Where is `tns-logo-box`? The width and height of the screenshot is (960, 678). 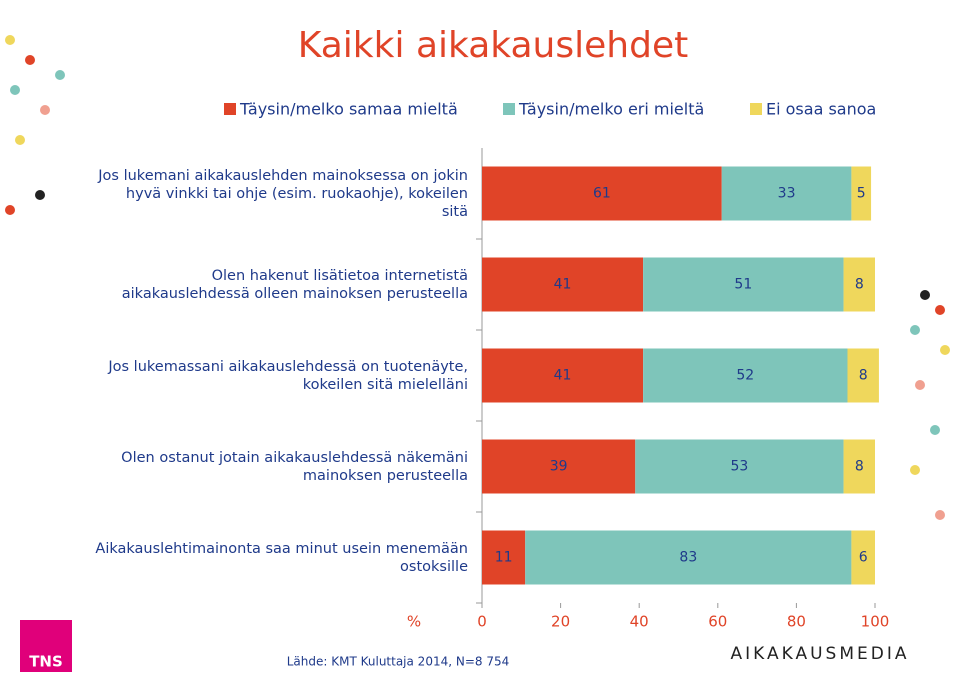 tns-logo-box is located at coordinates (46, 646).